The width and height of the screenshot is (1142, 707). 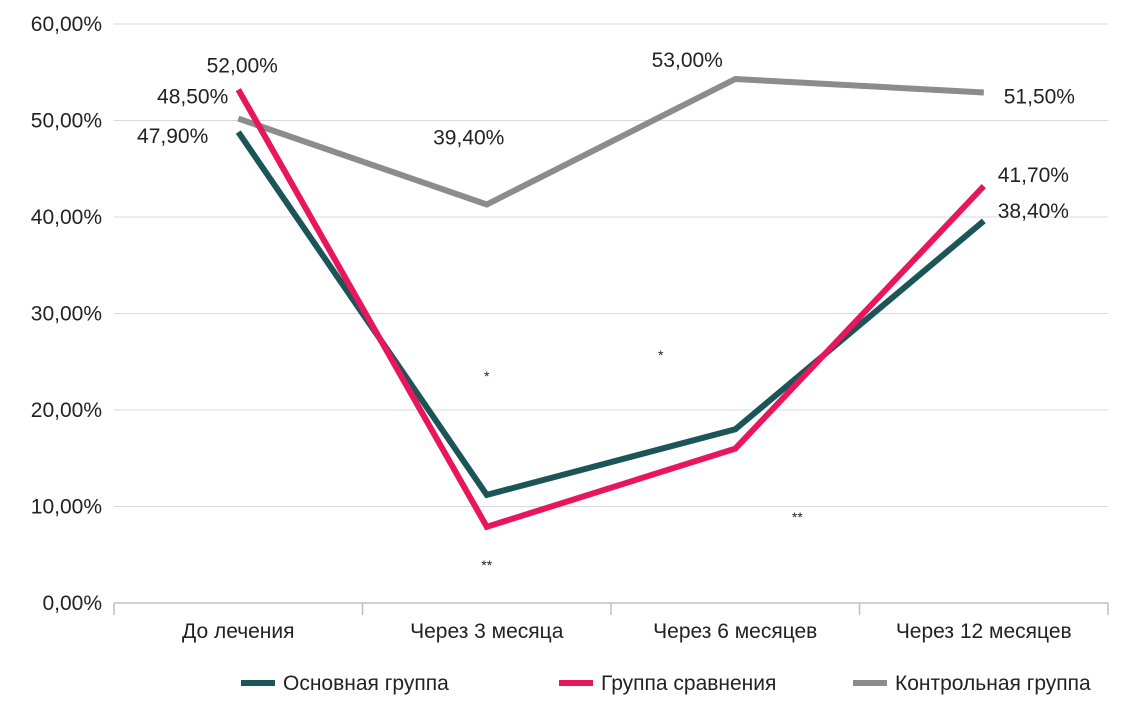 What do you see at coordinates (66, 507) in the screenshot?
I see `y-tick-label: 10,00%` at bounding box center [66, 507].